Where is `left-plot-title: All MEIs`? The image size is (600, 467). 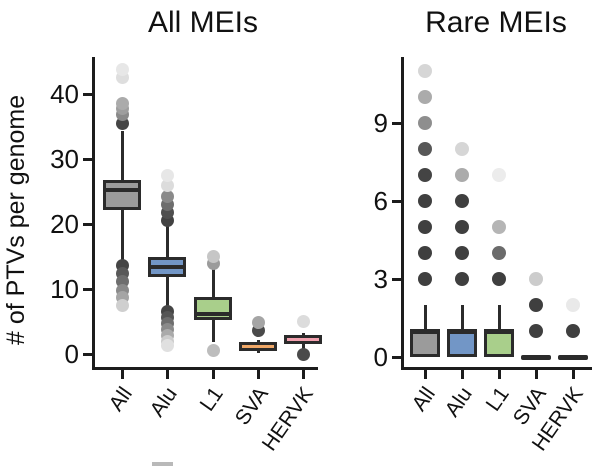
left-plot-title: All MEIs is located at coordinates (202, 22).